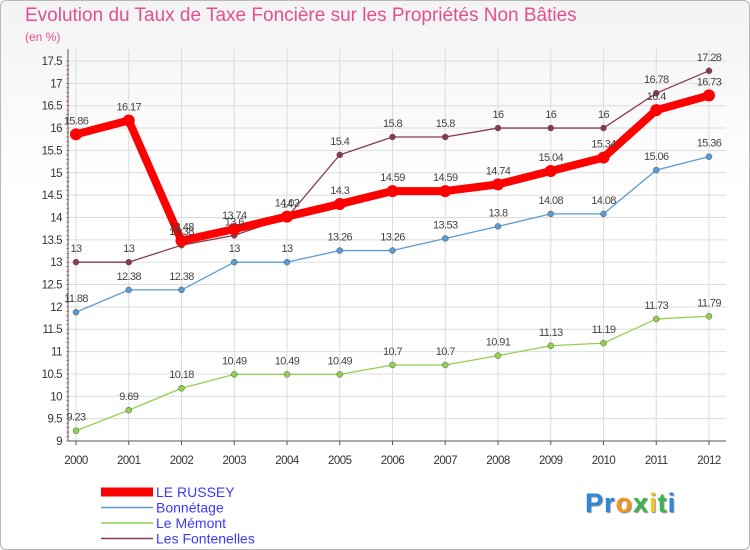  Describe the element at coordinates (52, 196) in the screenshot. I see `y-tick-label: 14.5` at that location.